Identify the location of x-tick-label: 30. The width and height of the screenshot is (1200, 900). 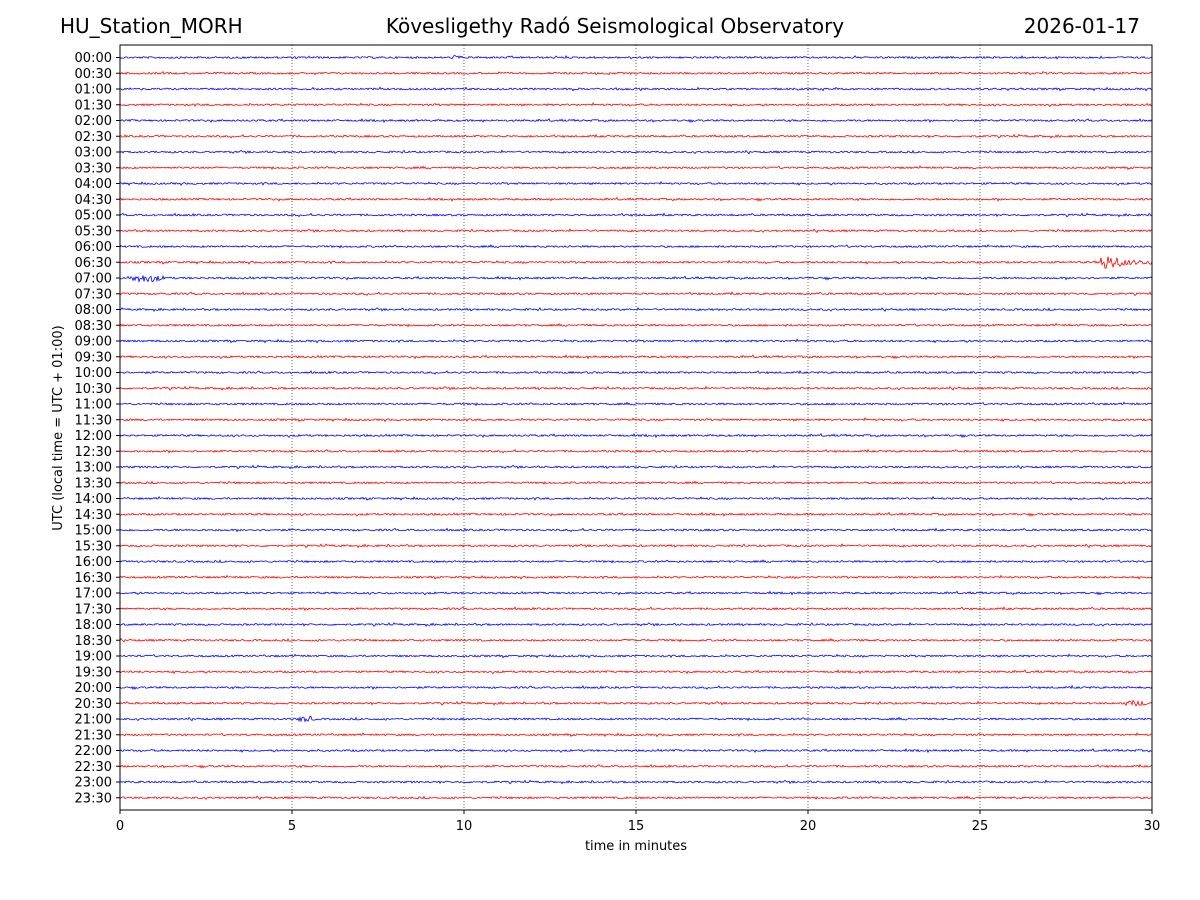
(1152, 826).